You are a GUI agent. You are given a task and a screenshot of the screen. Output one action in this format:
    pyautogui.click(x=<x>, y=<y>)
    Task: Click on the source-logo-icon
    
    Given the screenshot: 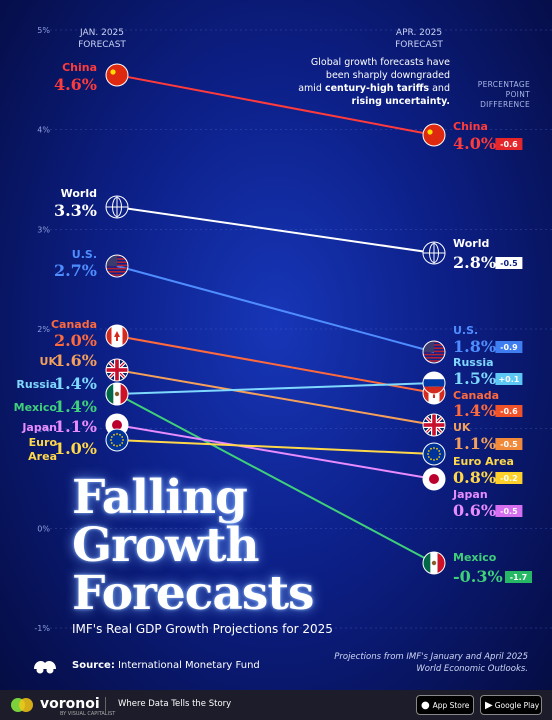 What is the action you would take?
    pyautogui.click(x=45, y=667)
    